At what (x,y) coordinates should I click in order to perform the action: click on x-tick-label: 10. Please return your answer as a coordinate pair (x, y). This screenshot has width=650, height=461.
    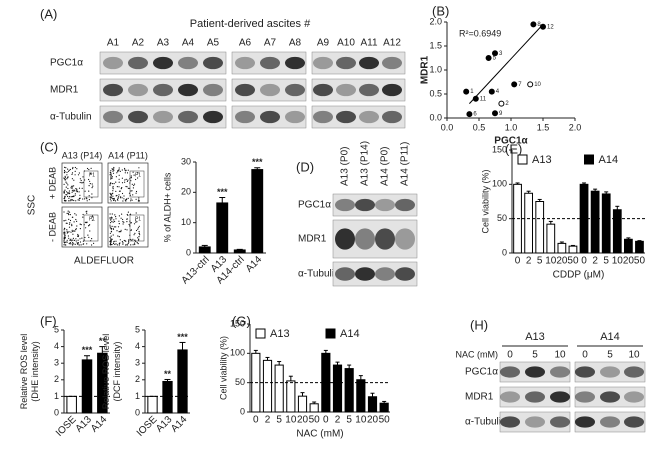
    Looking at the image, I should click on (361, 420).